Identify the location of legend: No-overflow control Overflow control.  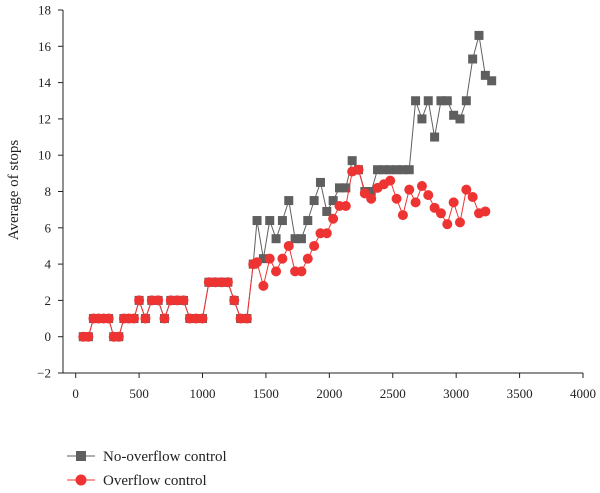
(147, 469).